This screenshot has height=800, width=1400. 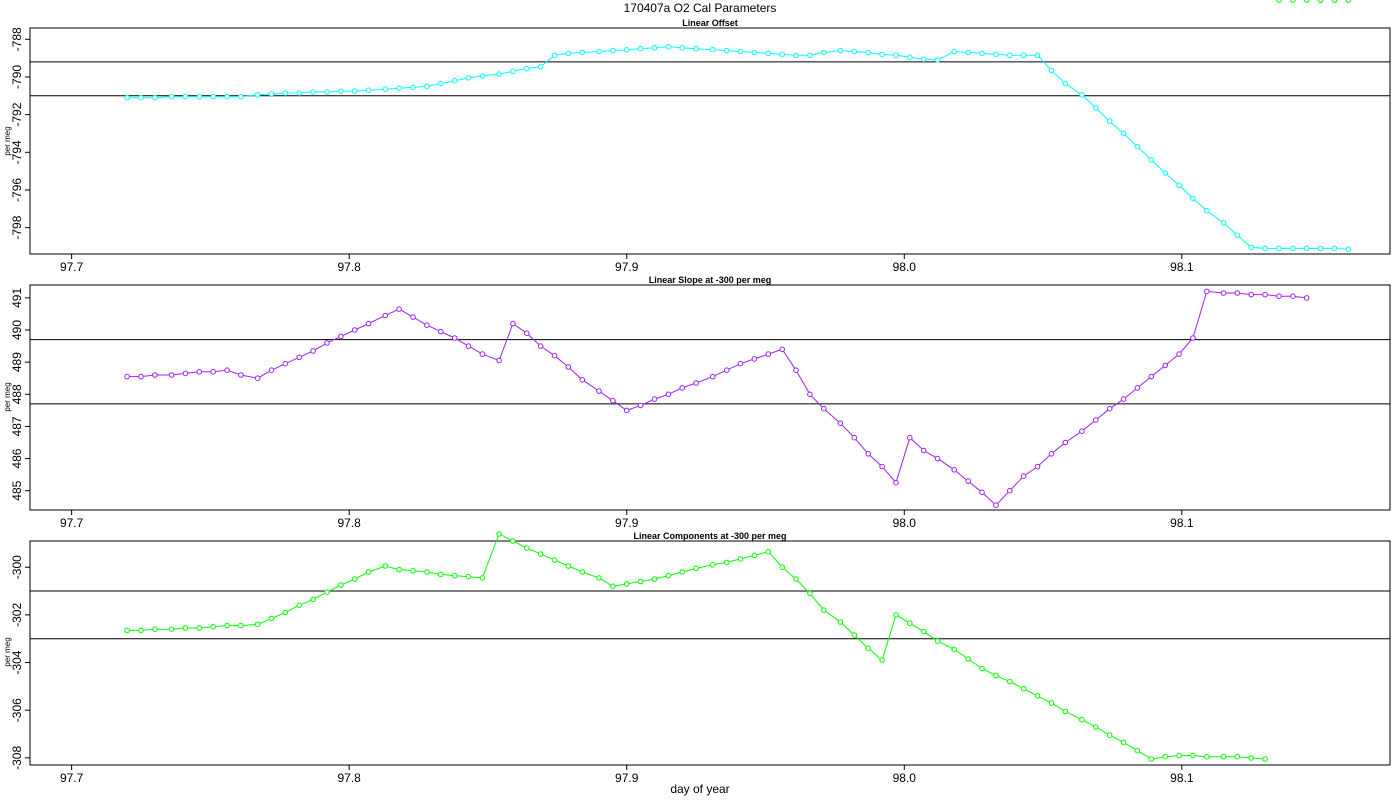 I want to click on y-tick-label: -794, so click(x=17, y=152).